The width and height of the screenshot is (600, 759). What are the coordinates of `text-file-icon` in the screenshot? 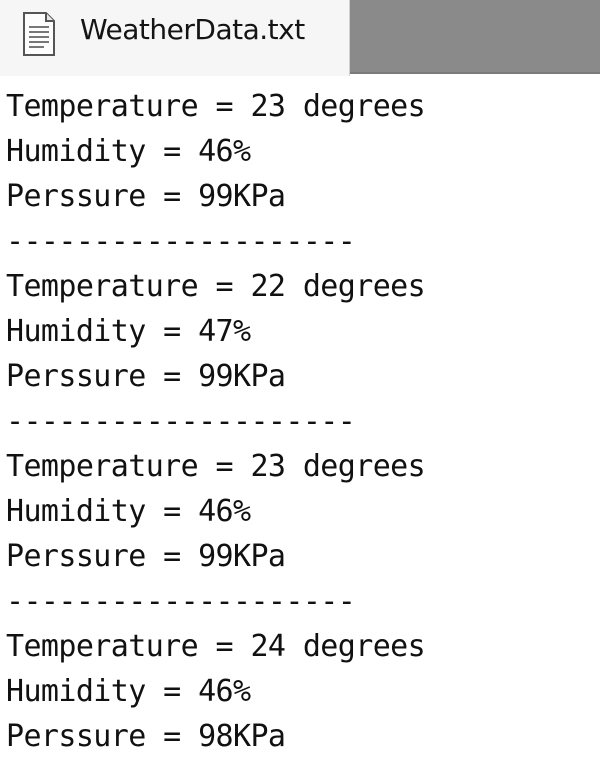 It's located at (39, 34).